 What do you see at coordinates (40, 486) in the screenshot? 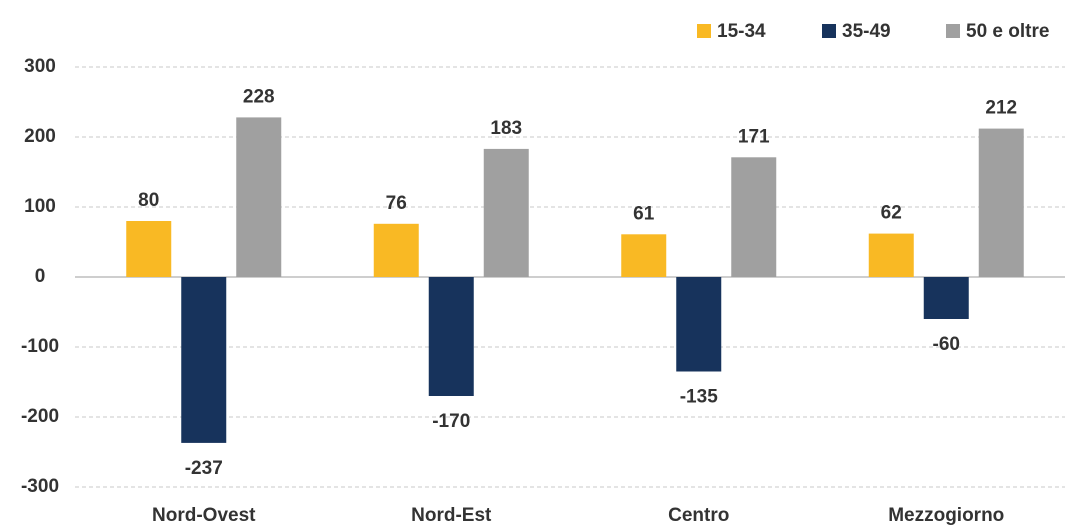
I see `y-tick-label: -300` at bounding box center [40, 486].